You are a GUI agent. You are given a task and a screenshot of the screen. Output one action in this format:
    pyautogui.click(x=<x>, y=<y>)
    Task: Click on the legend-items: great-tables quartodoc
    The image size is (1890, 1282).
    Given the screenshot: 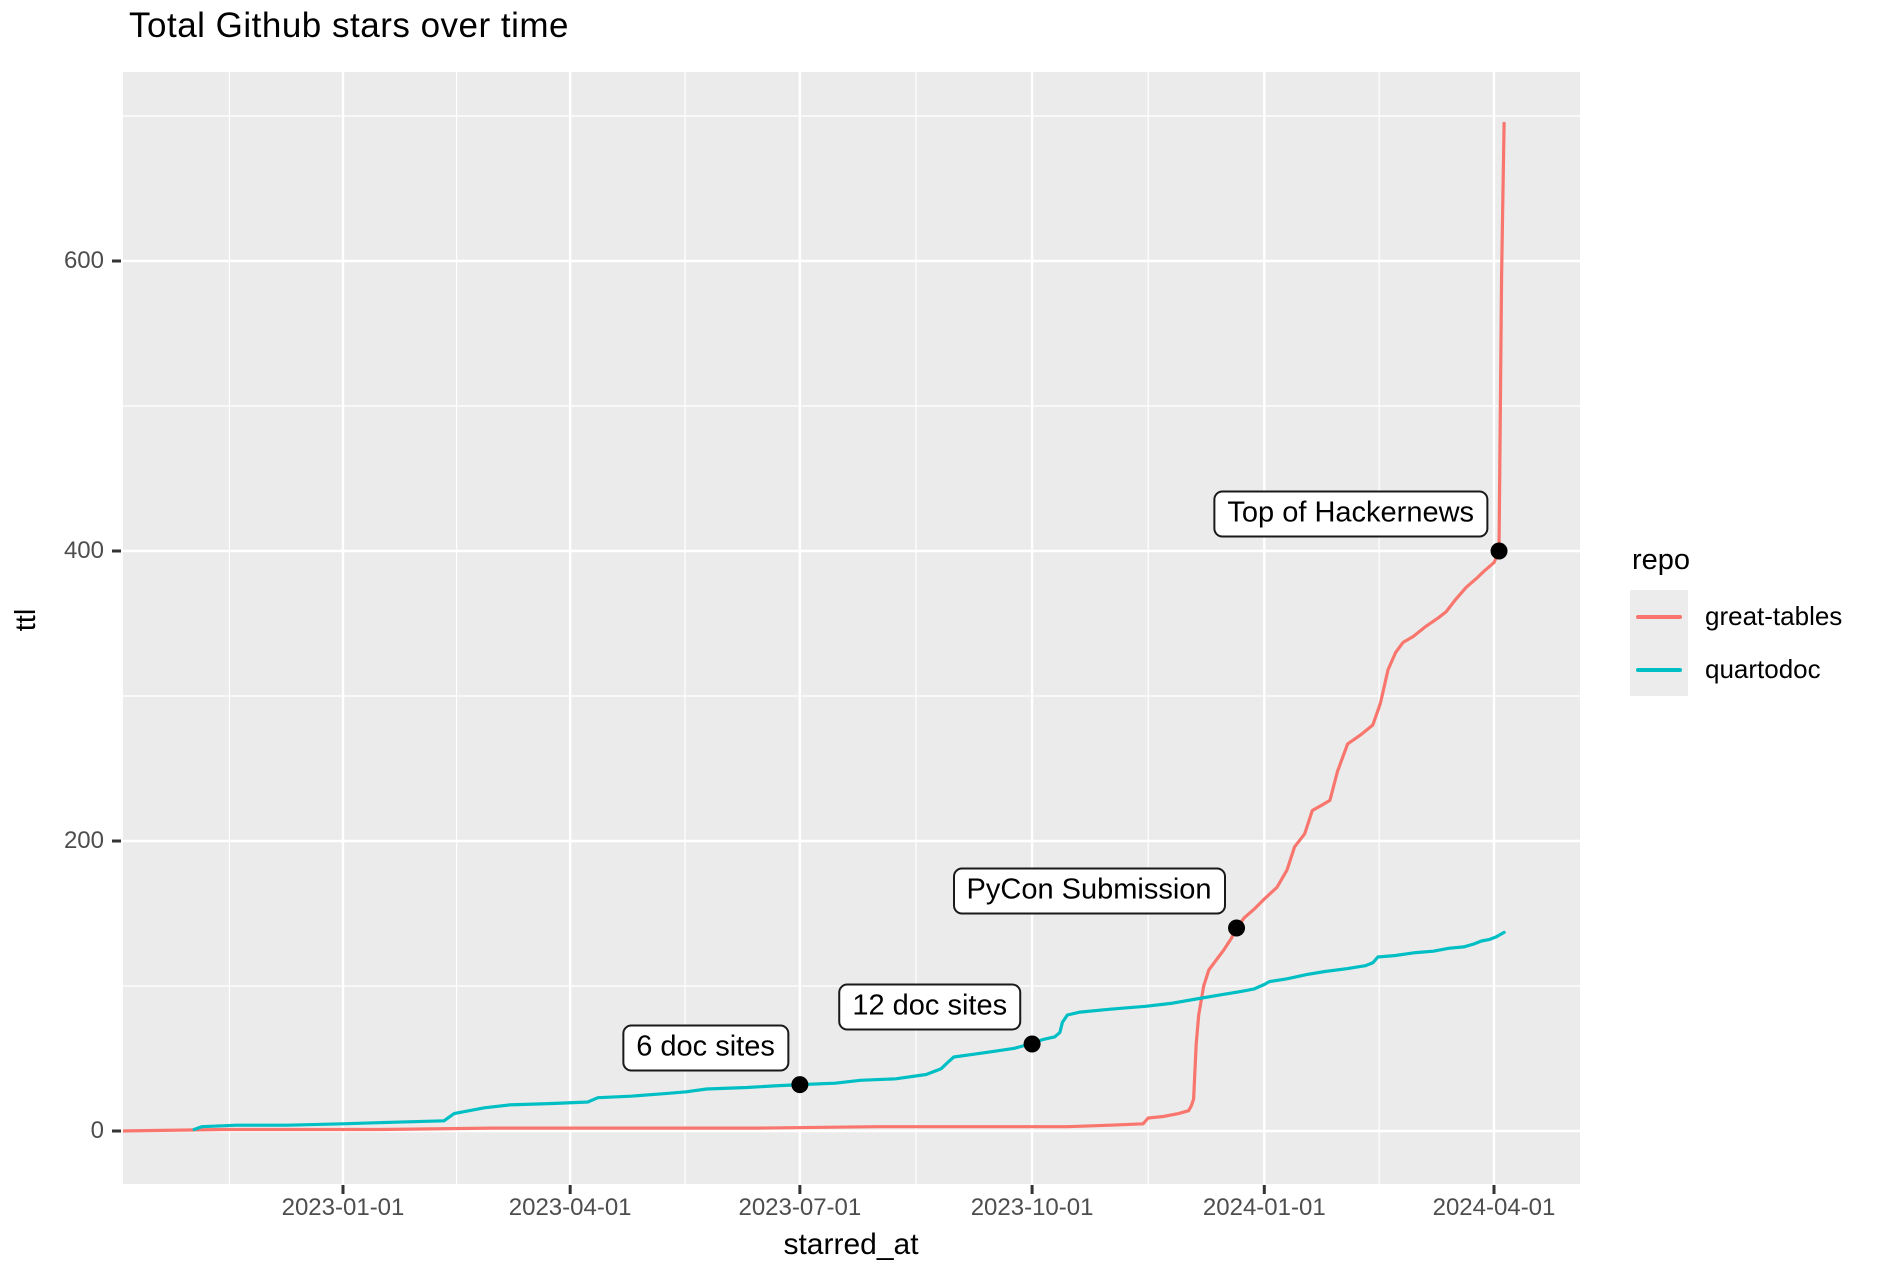 What is the action you would take?
    pyautogui.click(x=1736, y=643)
    